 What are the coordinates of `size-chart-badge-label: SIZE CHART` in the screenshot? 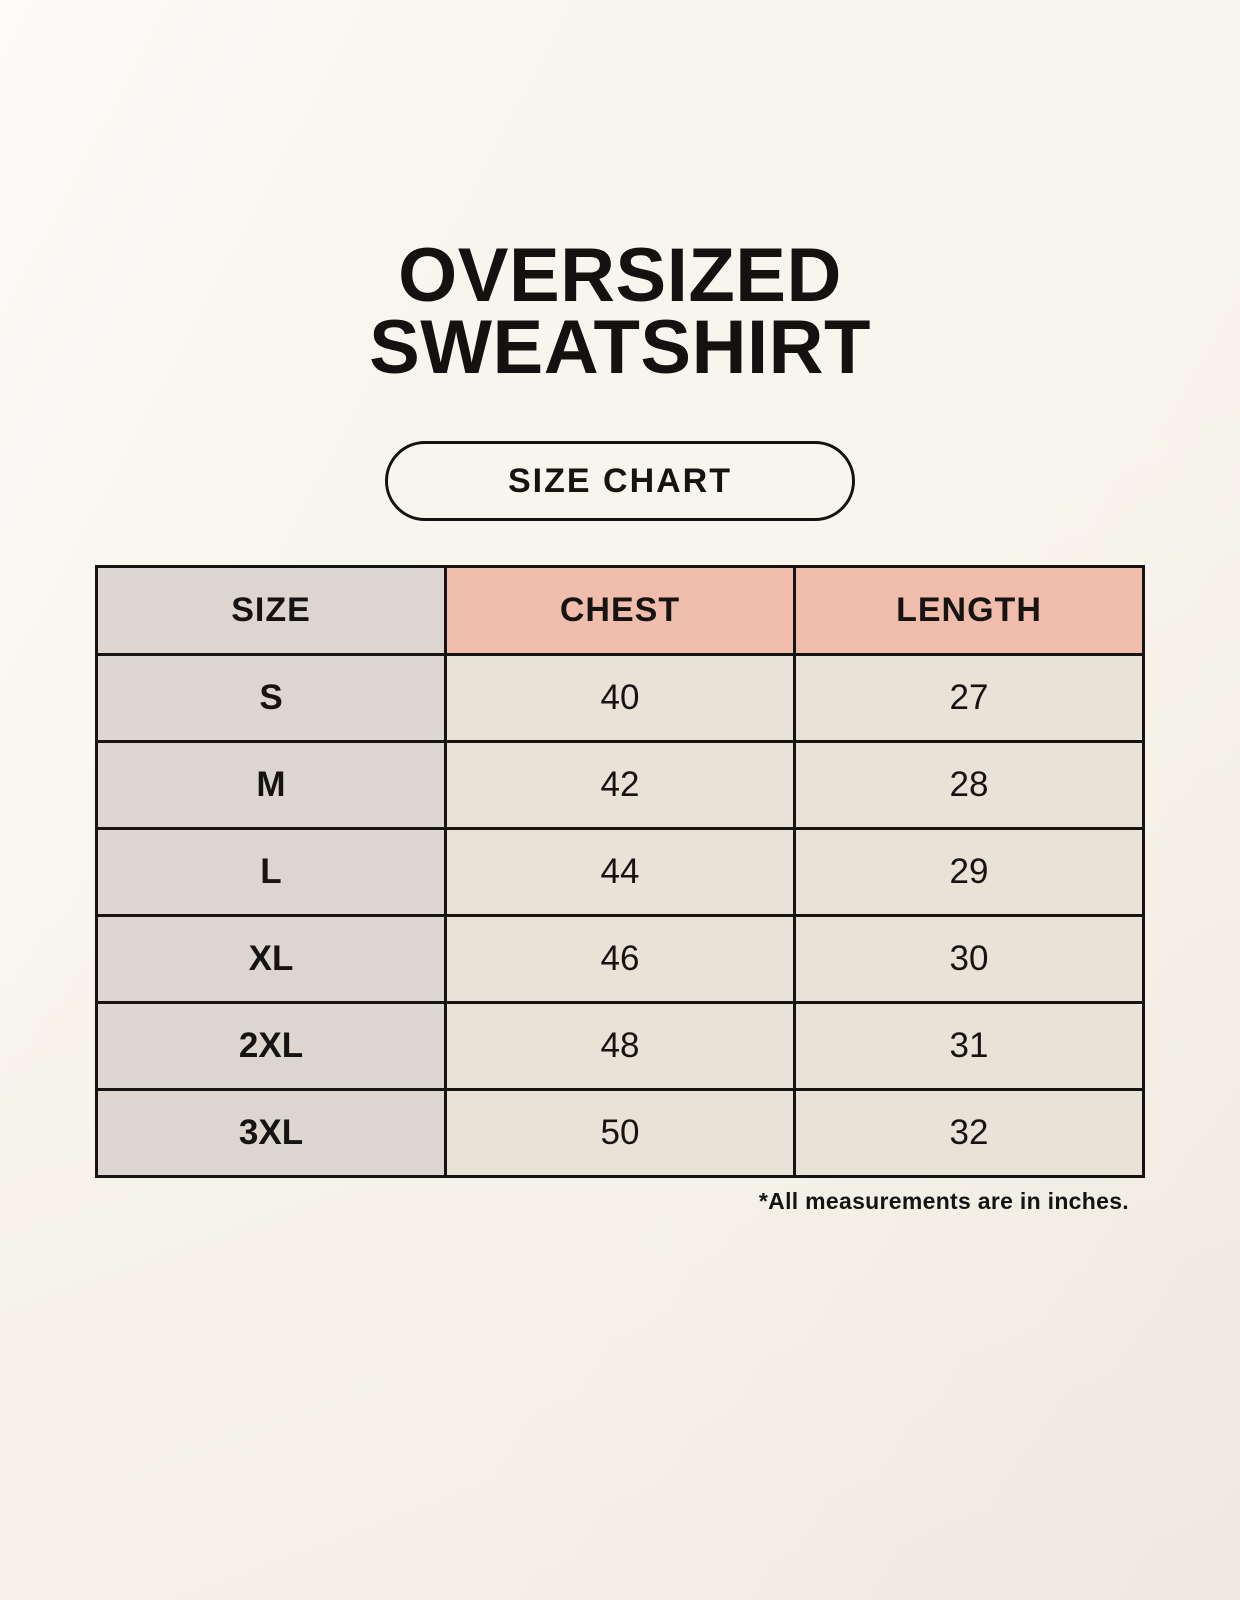 It's located at (620, 480).